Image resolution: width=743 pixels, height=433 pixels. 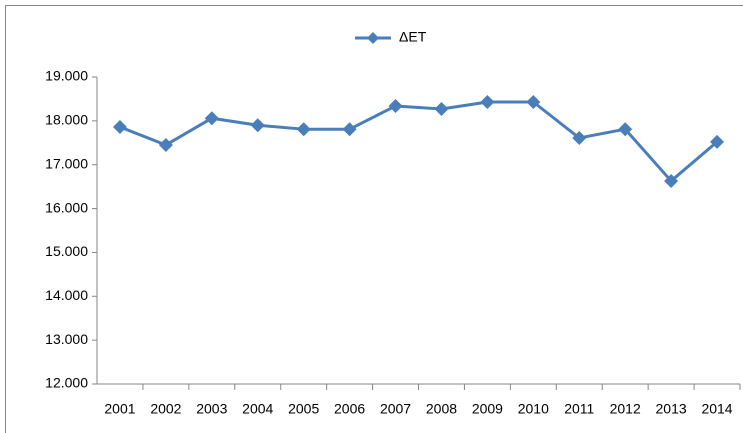 What do you see at coordinates (66, 251) in the screenshot?
I see `y-tick-label: 15.000` at bounding box center [66, 251].